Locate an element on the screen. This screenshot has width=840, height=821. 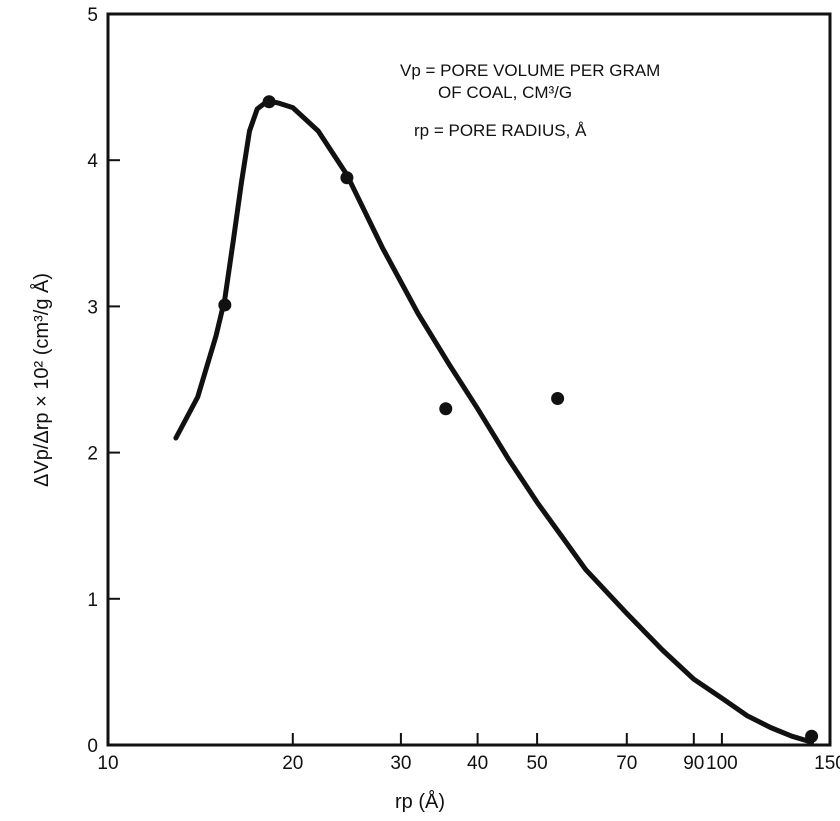
x-tick-label: 30 is located at coordinates (400, 763).